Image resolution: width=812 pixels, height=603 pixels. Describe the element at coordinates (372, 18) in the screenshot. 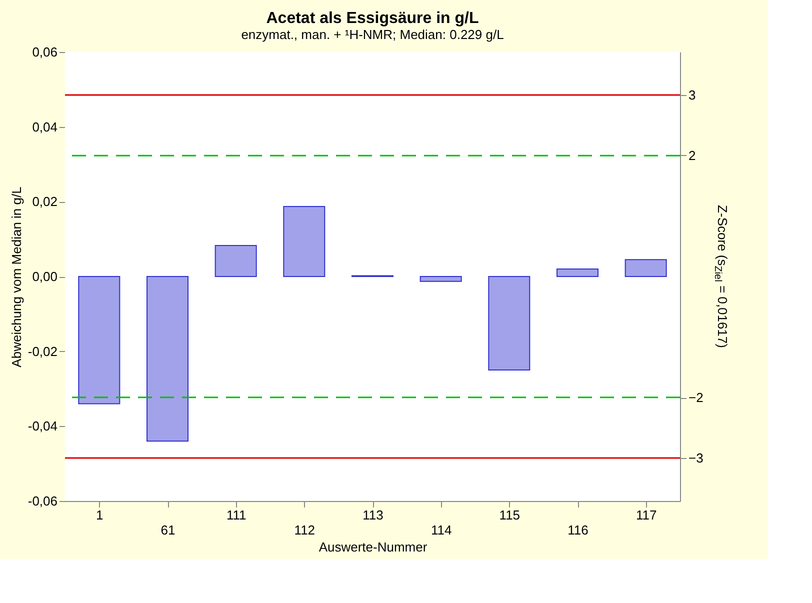

I see `chart-title: Acetat als Essigsäure in g/L` at that location.